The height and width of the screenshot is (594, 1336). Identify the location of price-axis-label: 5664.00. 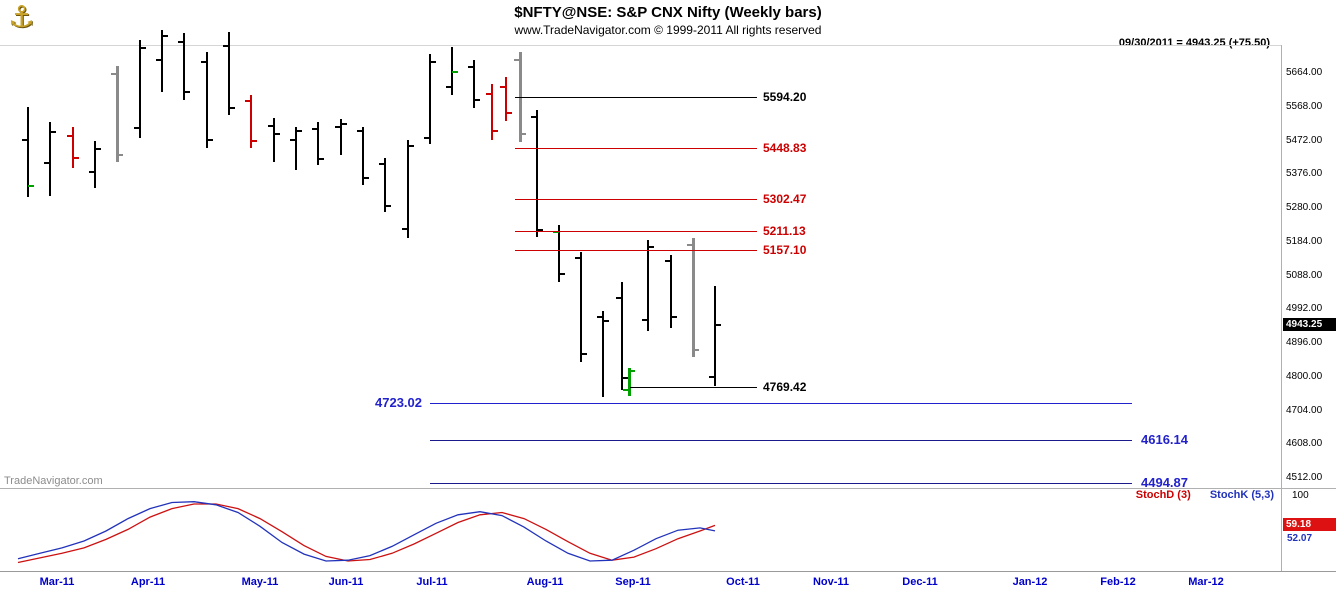
(1304, 72).